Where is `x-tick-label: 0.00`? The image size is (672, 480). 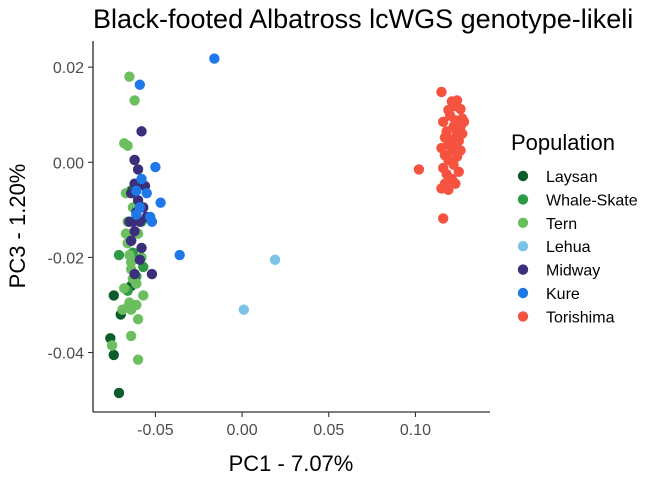 x-tick-label: 0.00 is located at coordinates (242, 430).